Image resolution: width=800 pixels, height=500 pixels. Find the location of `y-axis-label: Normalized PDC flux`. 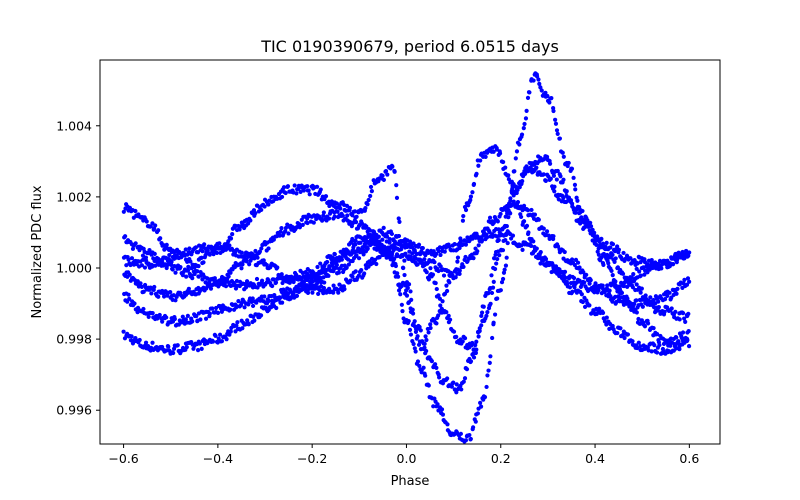

y-axis-label: Normalized PDC flux is located at coordinates (37, 251).